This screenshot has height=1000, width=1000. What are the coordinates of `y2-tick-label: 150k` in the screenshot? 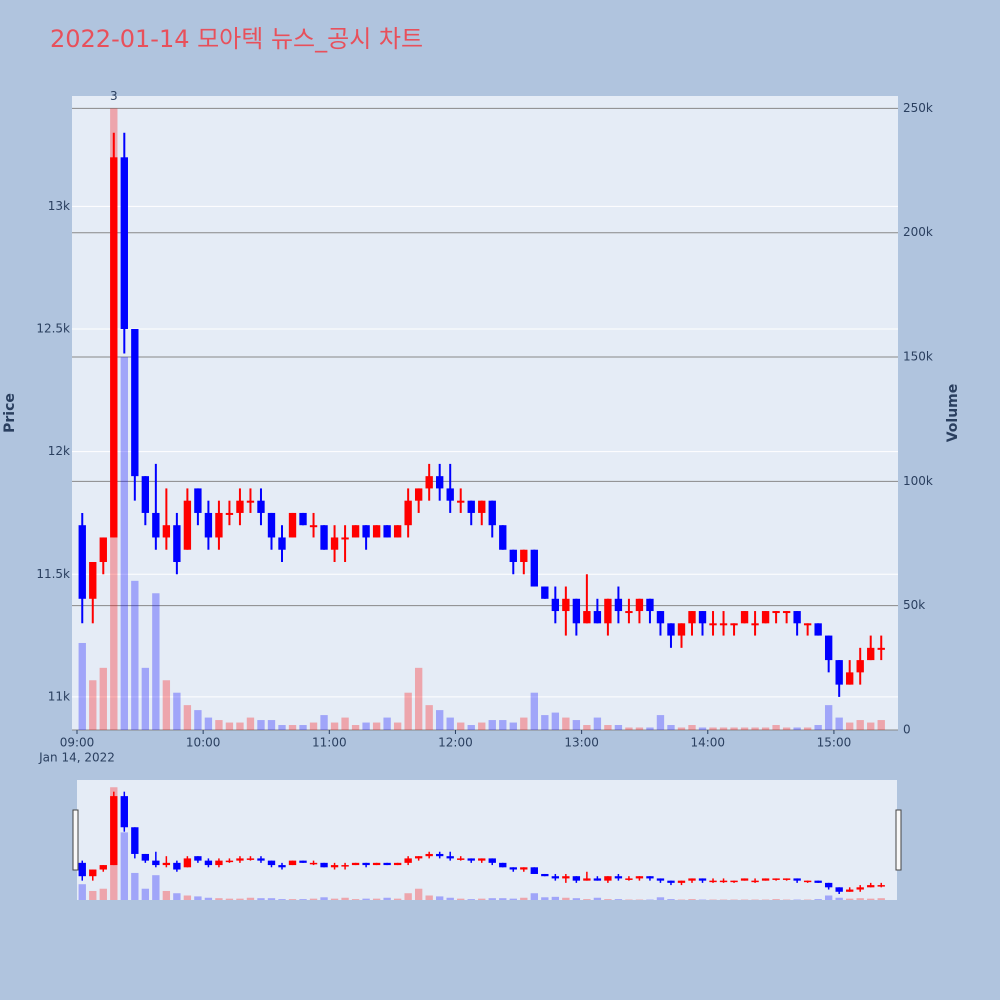 It's located at (918, 357).